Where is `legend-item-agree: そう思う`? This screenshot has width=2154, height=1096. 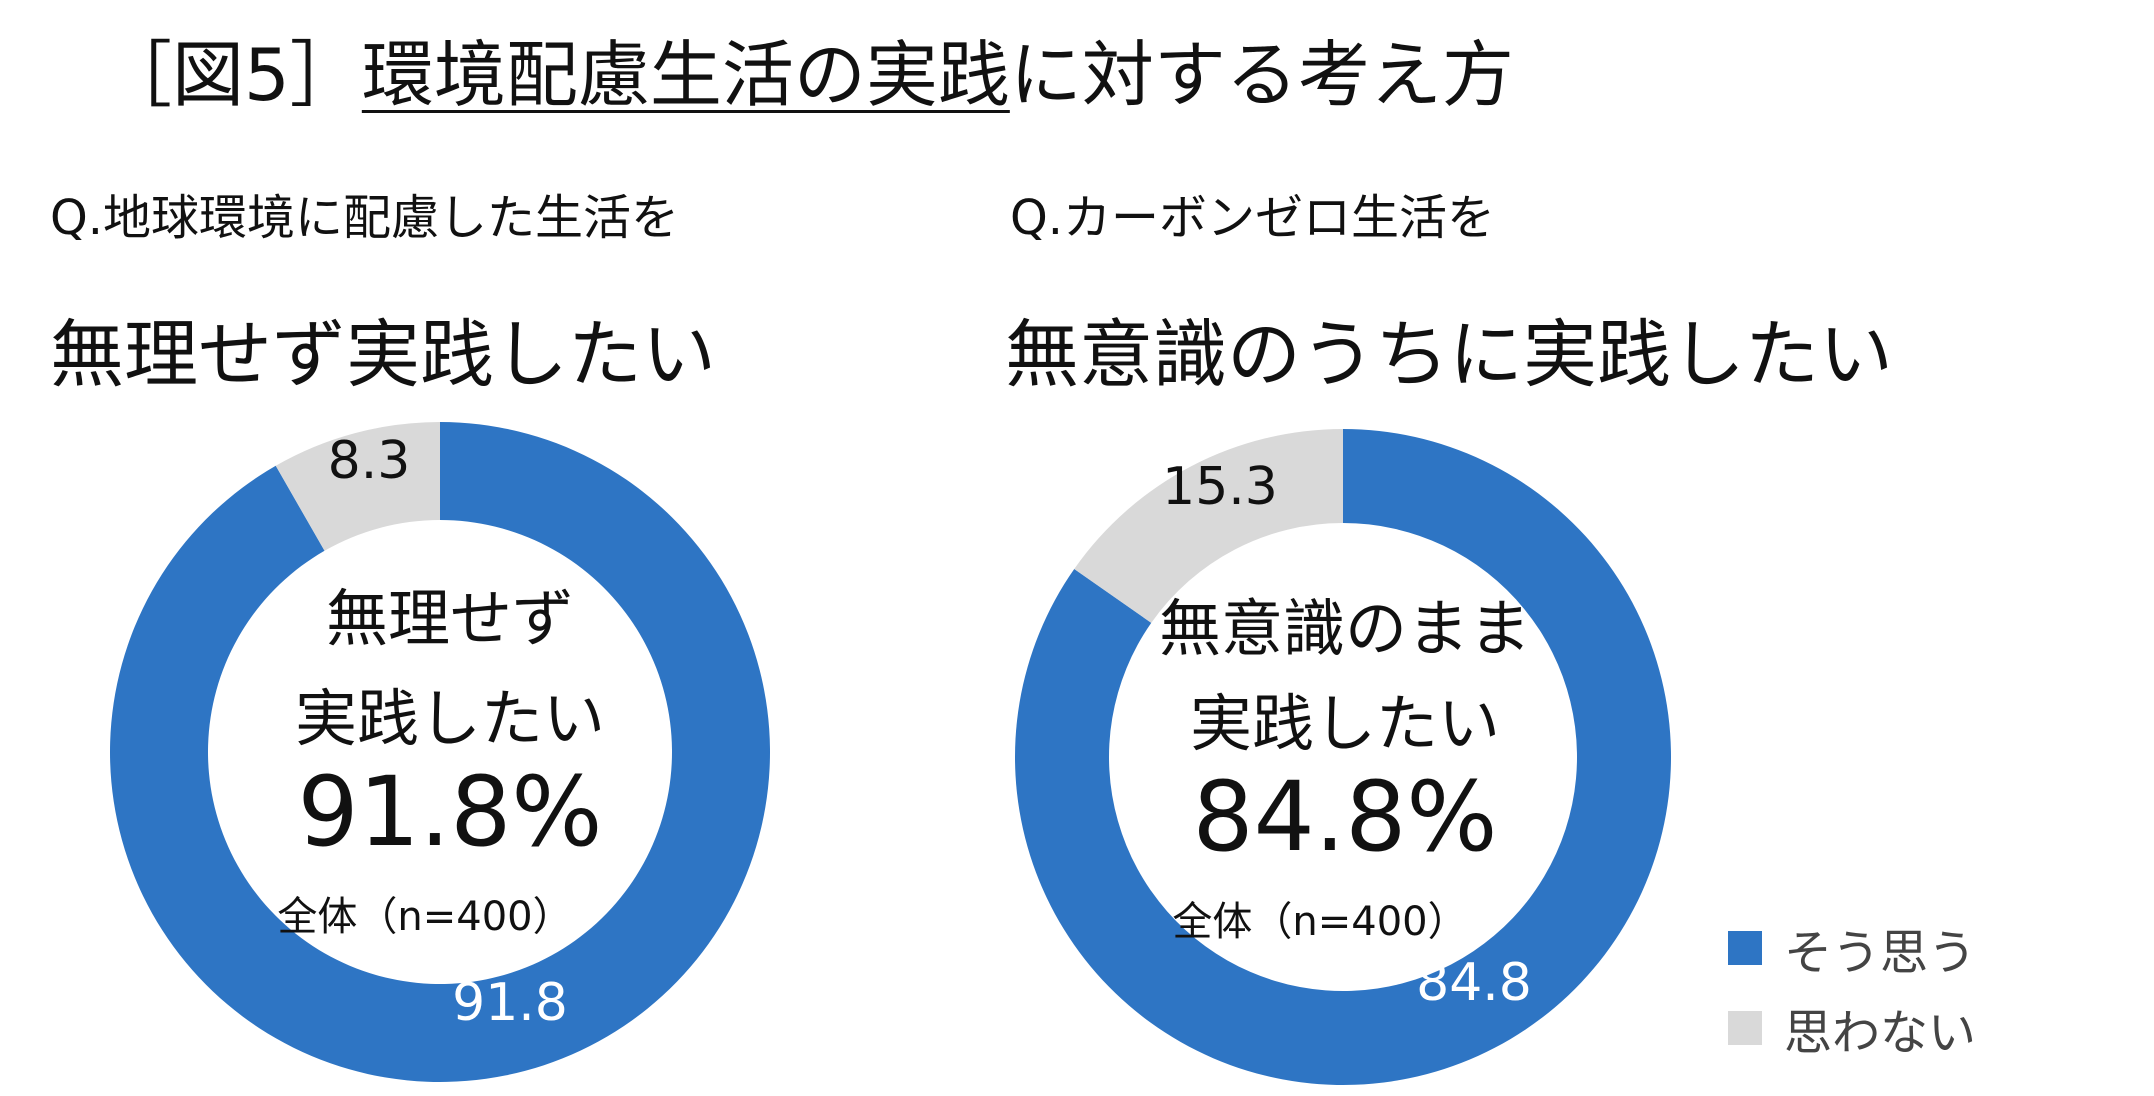 legend-item-agree: そう思う is located at coordinates (1852, 948).